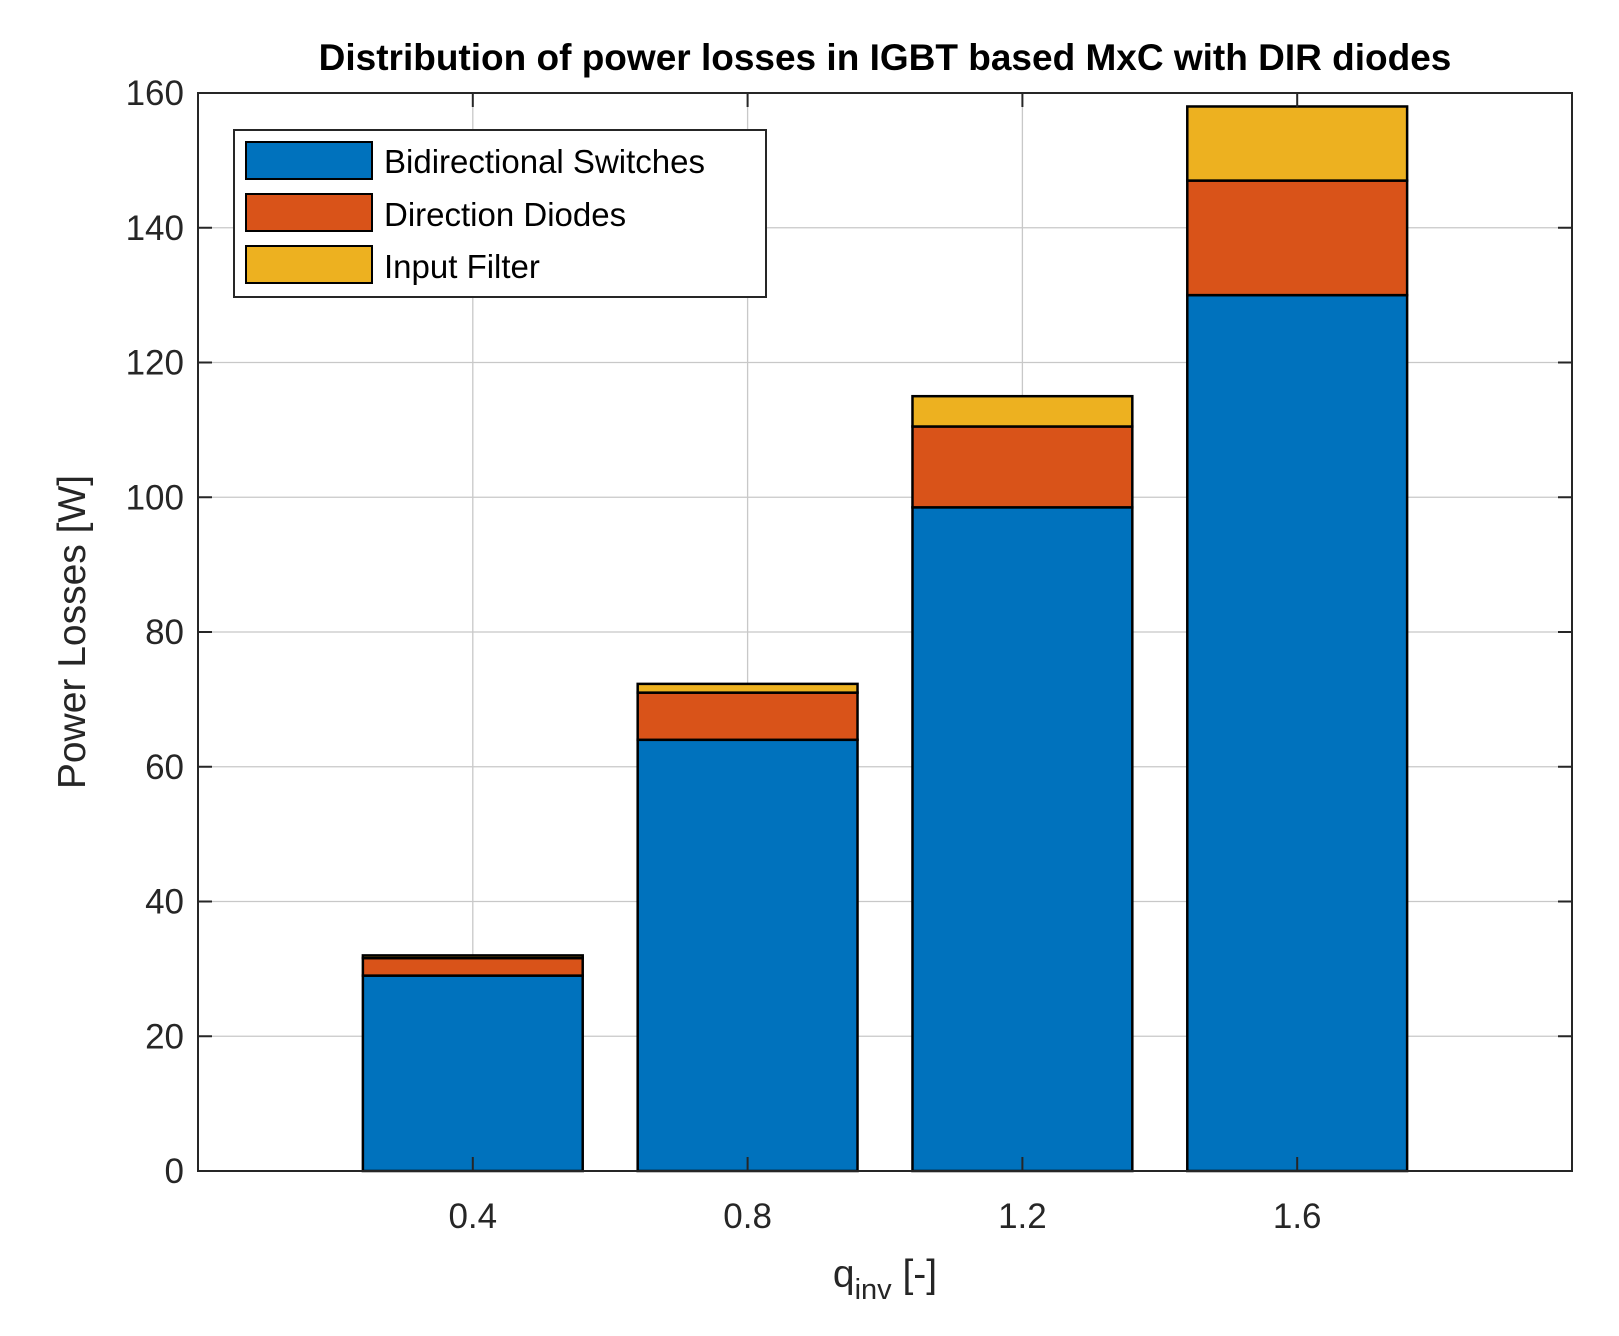 This screenshot has width=1619, height=1336. What do you see at coordinates (164, 767) in the screenshot?
I see `y-tick-label: 60` at bounding box center [164, 767].